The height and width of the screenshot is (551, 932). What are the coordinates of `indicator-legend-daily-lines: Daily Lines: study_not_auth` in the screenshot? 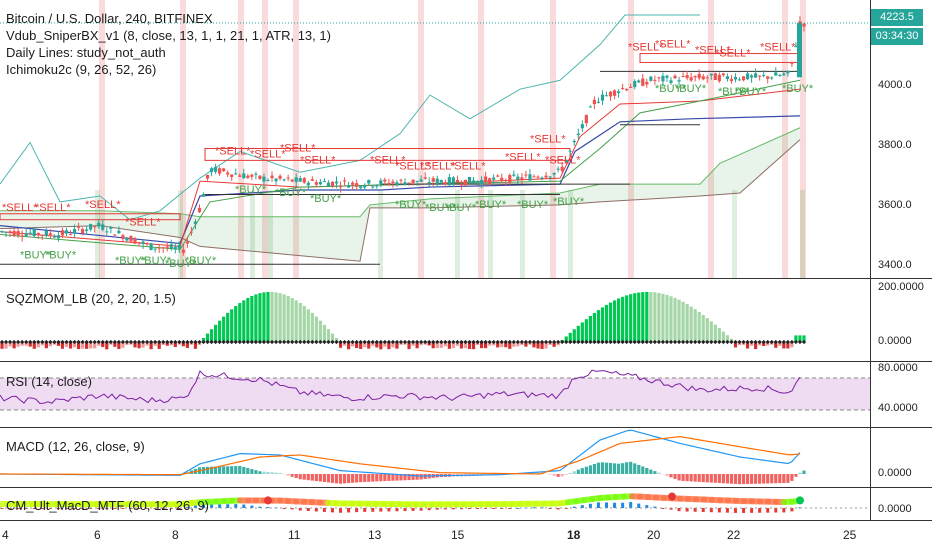 It's located at (168, 52).